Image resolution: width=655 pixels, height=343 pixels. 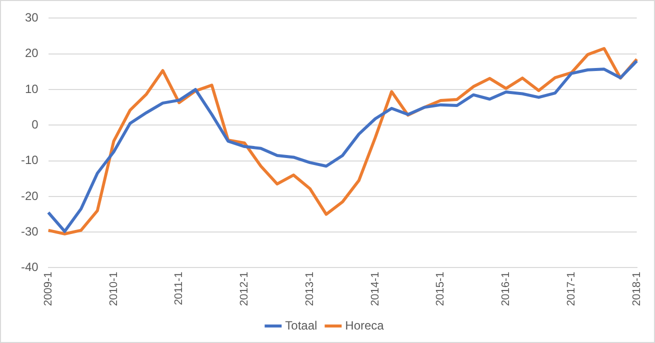 I want to click on y-tick-label: 10, so click(x=31, y=89).